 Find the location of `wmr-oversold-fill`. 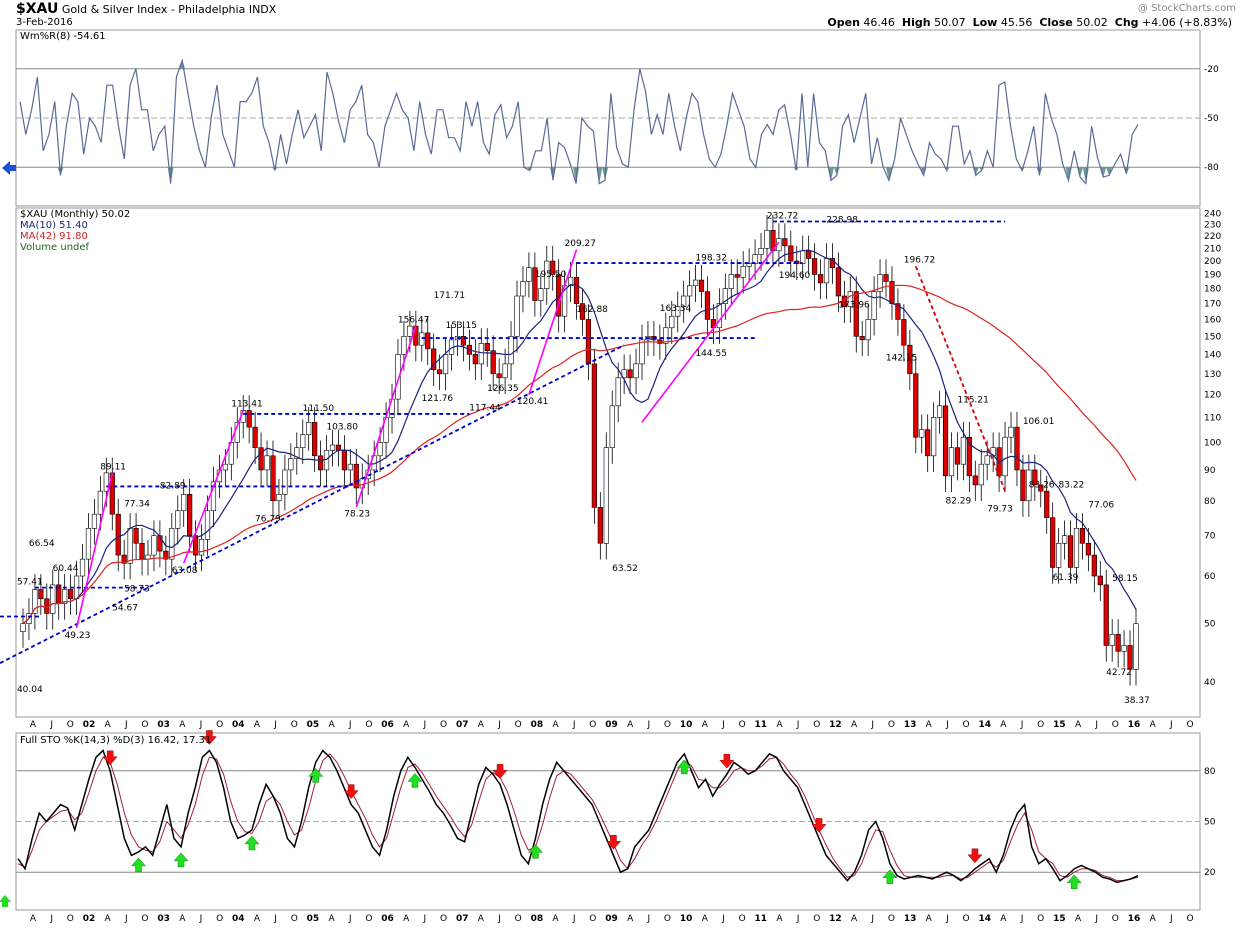

wmr-oversold-fill is located at coordinates (593, 175).